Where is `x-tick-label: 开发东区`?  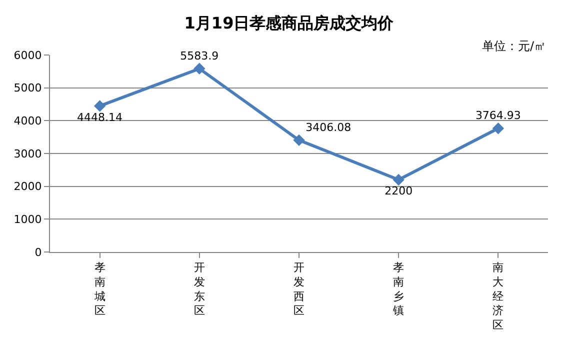 x-tick-label: 开发东区 is located at coordinates (199, 289).